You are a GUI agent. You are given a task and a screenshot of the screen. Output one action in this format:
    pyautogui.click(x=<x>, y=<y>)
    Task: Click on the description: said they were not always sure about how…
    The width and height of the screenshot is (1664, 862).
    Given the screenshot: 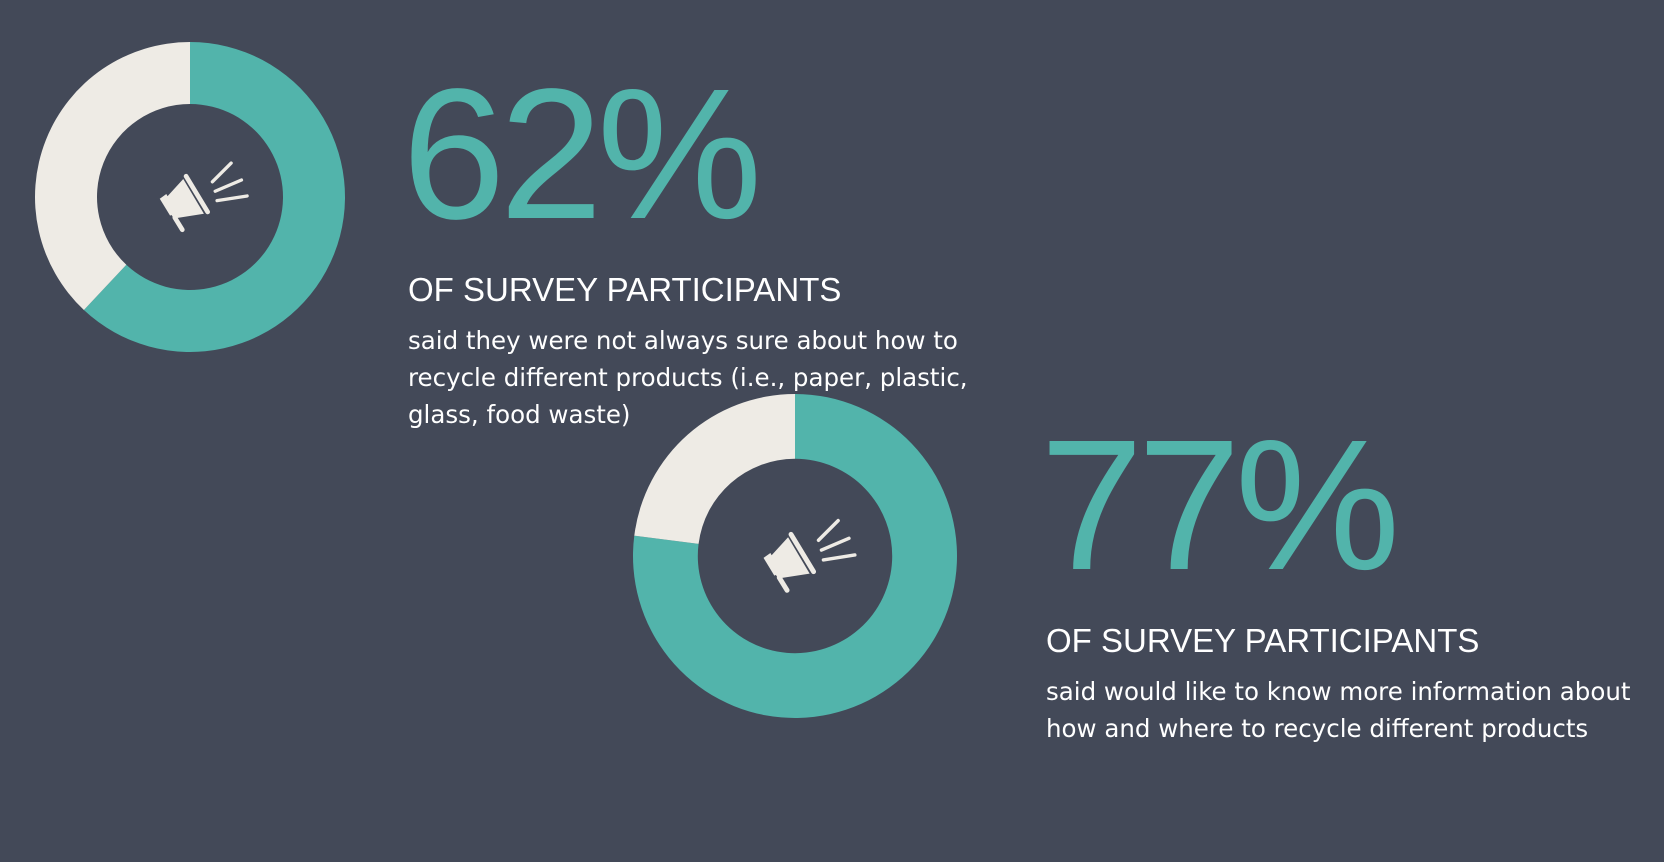 What is the action you would take?
    pyautogui.click(x=688, y=377)
    